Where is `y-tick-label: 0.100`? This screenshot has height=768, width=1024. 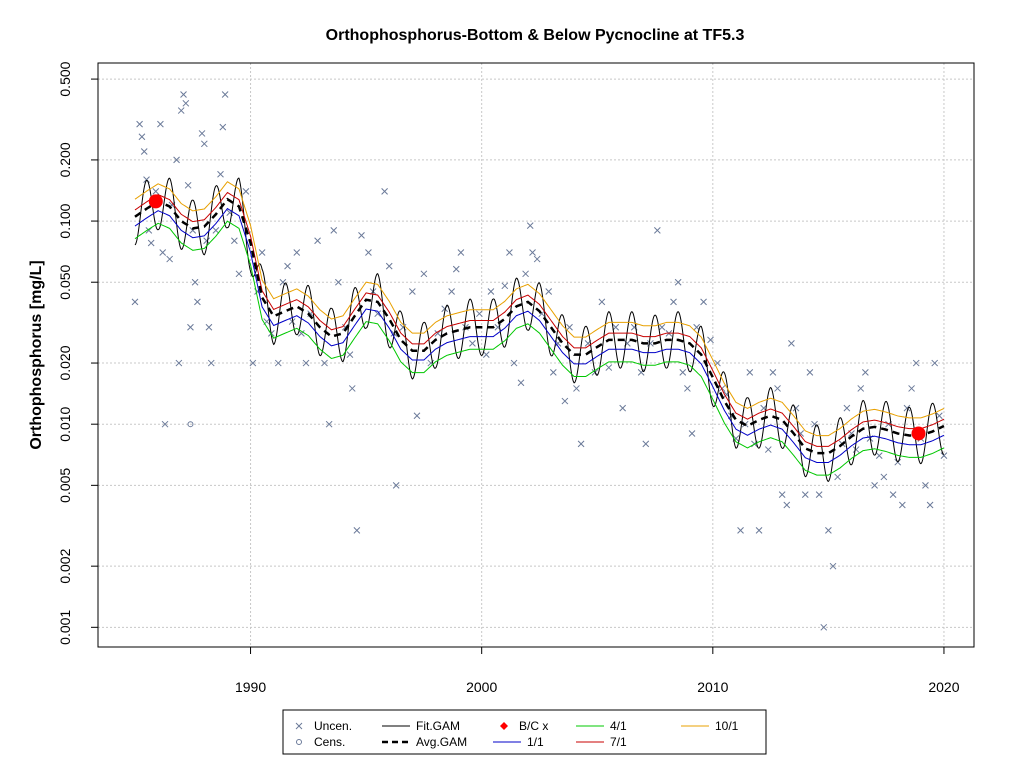
y-tick-label: 0.100 is located at coordinates (65, 220).